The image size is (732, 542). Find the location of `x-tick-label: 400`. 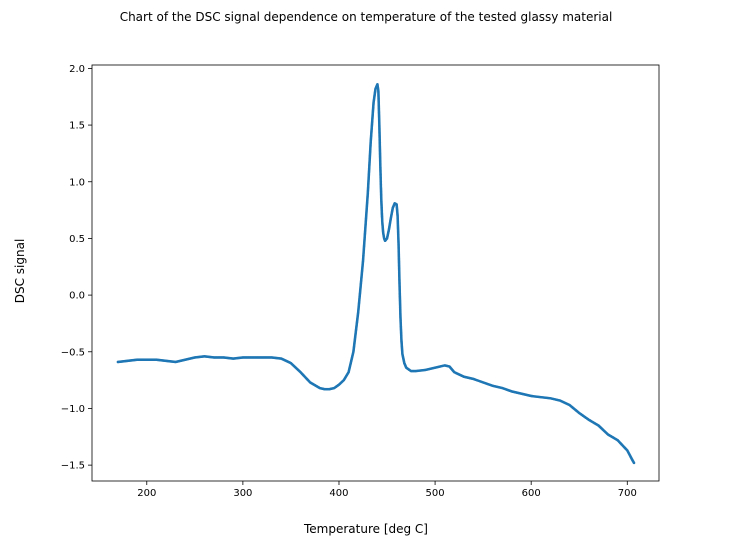

x-tick-label: 400 is located at coordinates (338, 493).